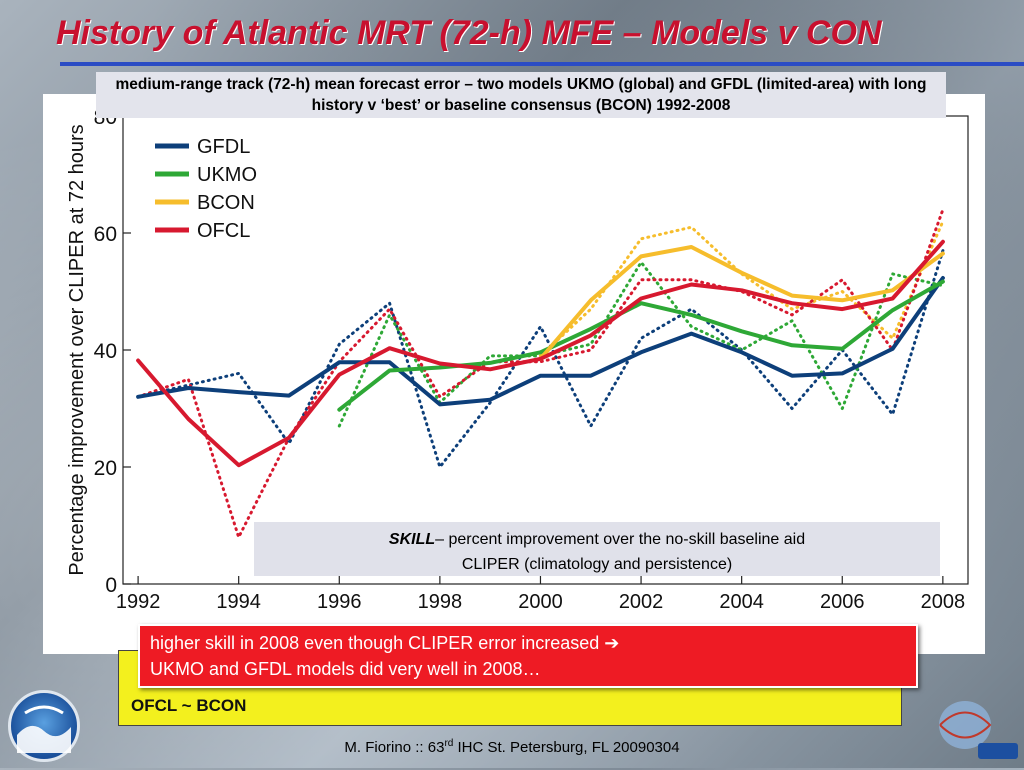 This screenshot has width=1024, height=770. Describe the element at coordinates (943, 602) in the screenshot. I see `x-tick-label: 2008` at that location.